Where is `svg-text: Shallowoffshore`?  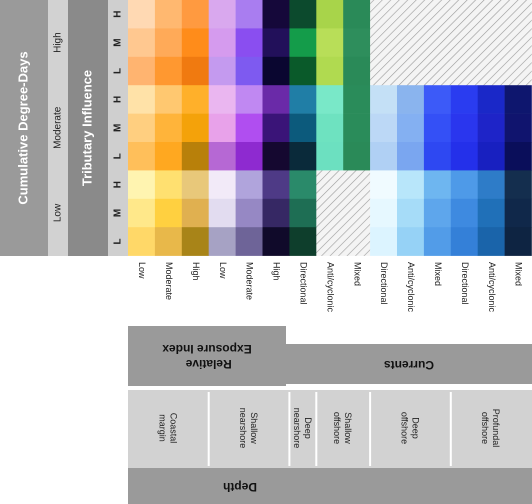
svg-text: Shallowoffshore is located at coordinates (342, 428).